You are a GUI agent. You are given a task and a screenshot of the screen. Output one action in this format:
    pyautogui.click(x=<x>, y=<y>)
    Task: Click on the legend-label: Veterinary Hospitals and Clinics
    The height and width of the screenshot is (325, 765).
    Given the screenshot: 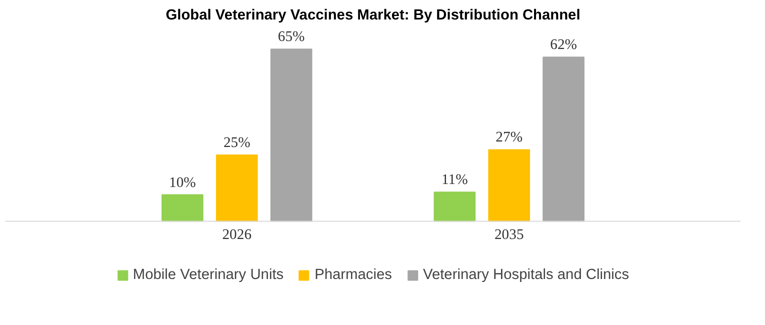 What is the action you would take?
    pyautogui.click(x=526, y=275)
    